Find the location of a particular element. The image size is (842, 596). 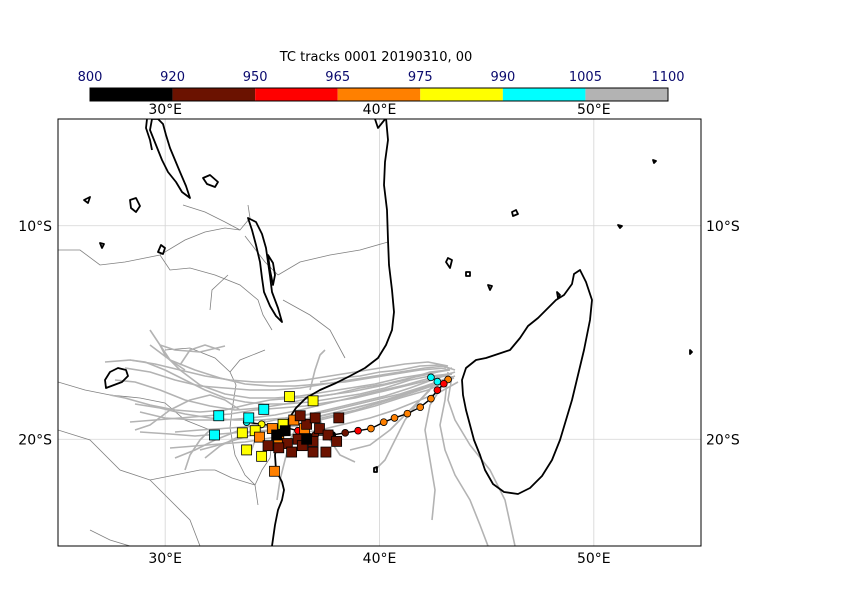

bottom-lon-label: 50°E is located at coordinates (594, 559).